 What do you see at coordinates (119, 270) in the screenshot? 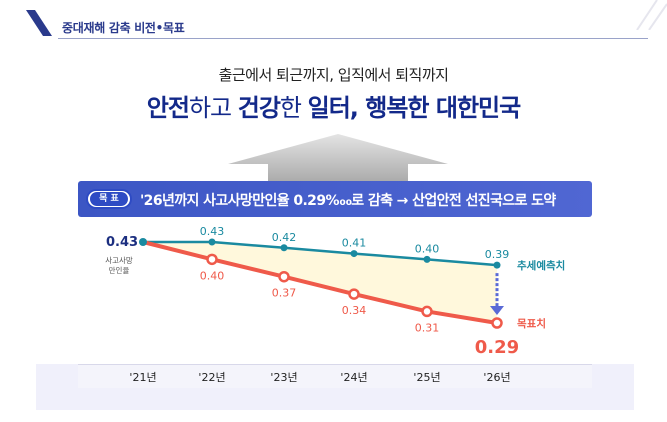
I see `y-axis-label: 만인율` at bounding box center [119, 270].